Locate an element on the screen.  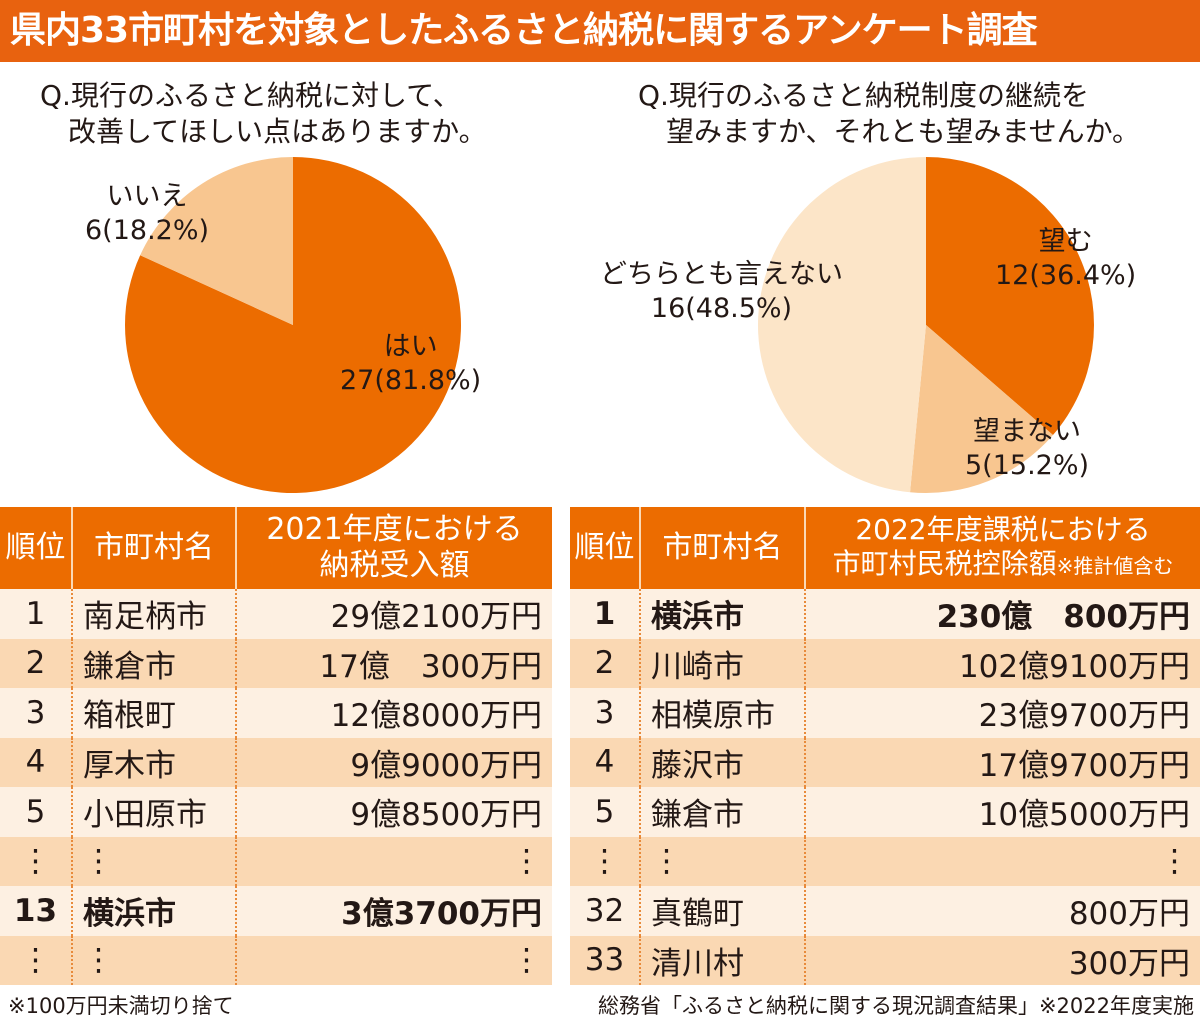
table-row: 33 清川村 300万円 is located at coordinates (885, 960).